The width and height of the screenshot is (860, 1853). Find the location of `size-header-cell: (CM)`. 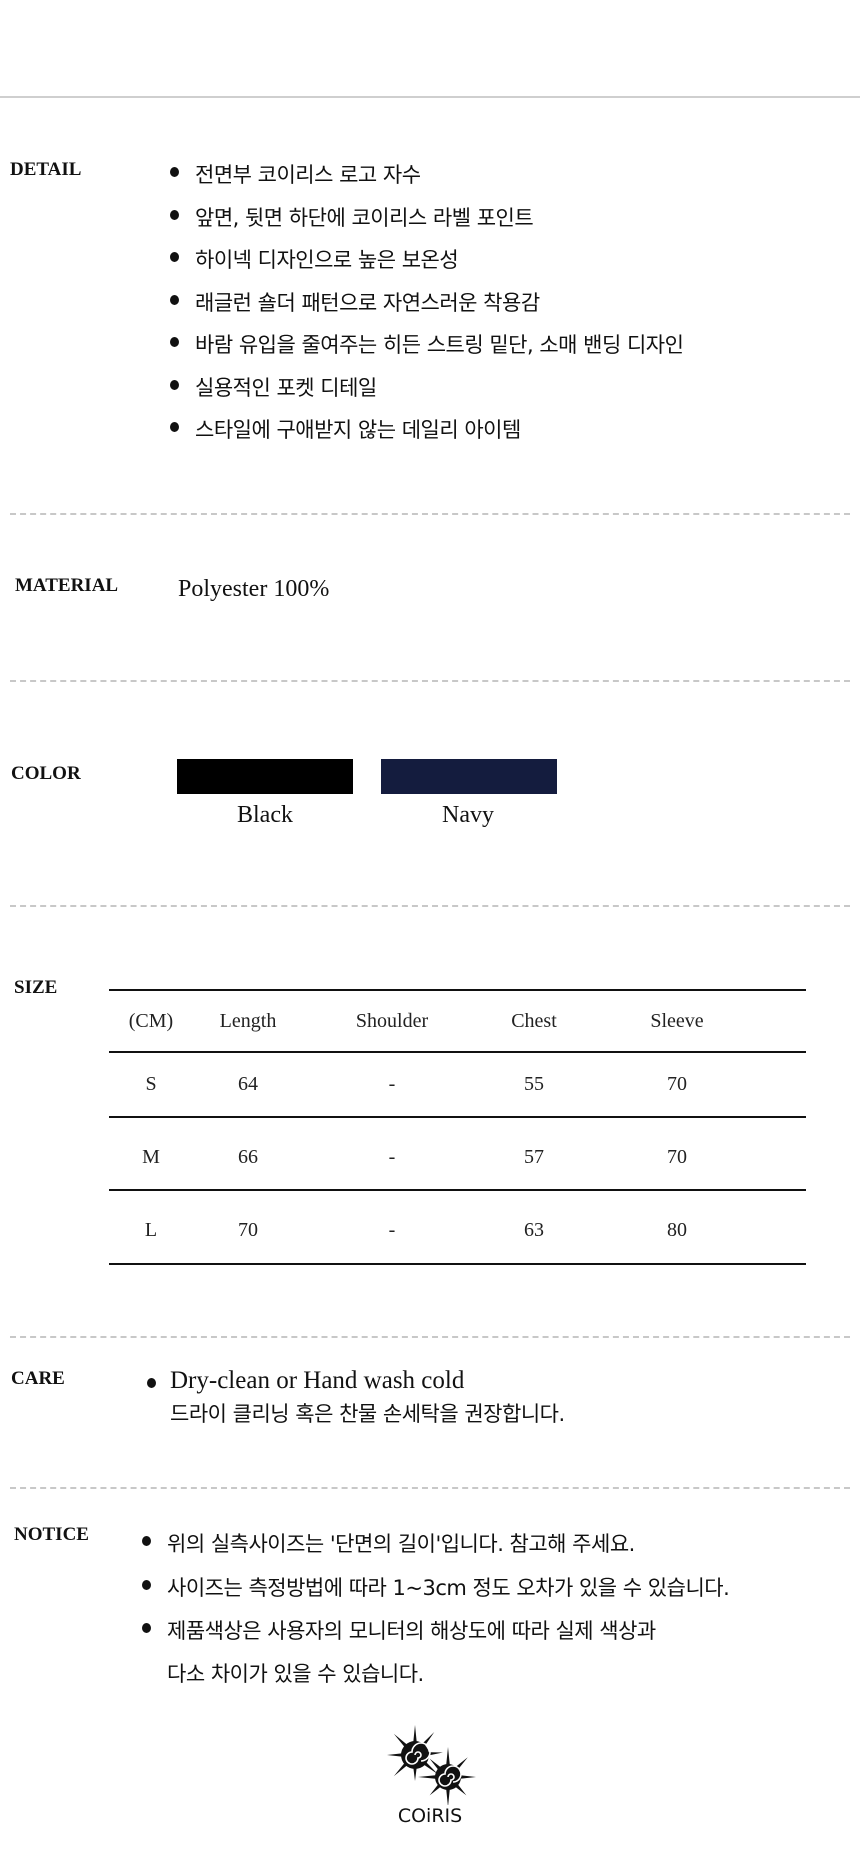

size-header-cell: (CM) is located at coordinates (151, 1021).